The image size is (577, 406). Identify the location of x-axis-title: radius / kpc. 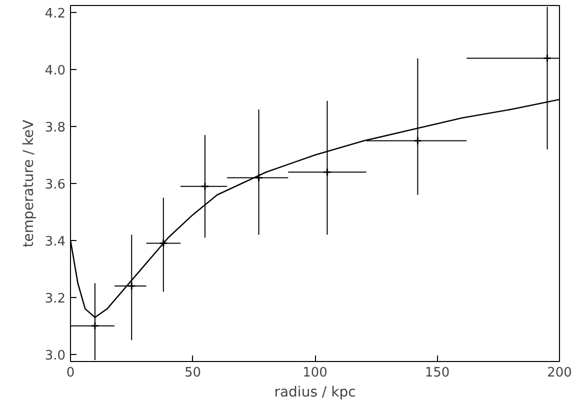
(315, 392).